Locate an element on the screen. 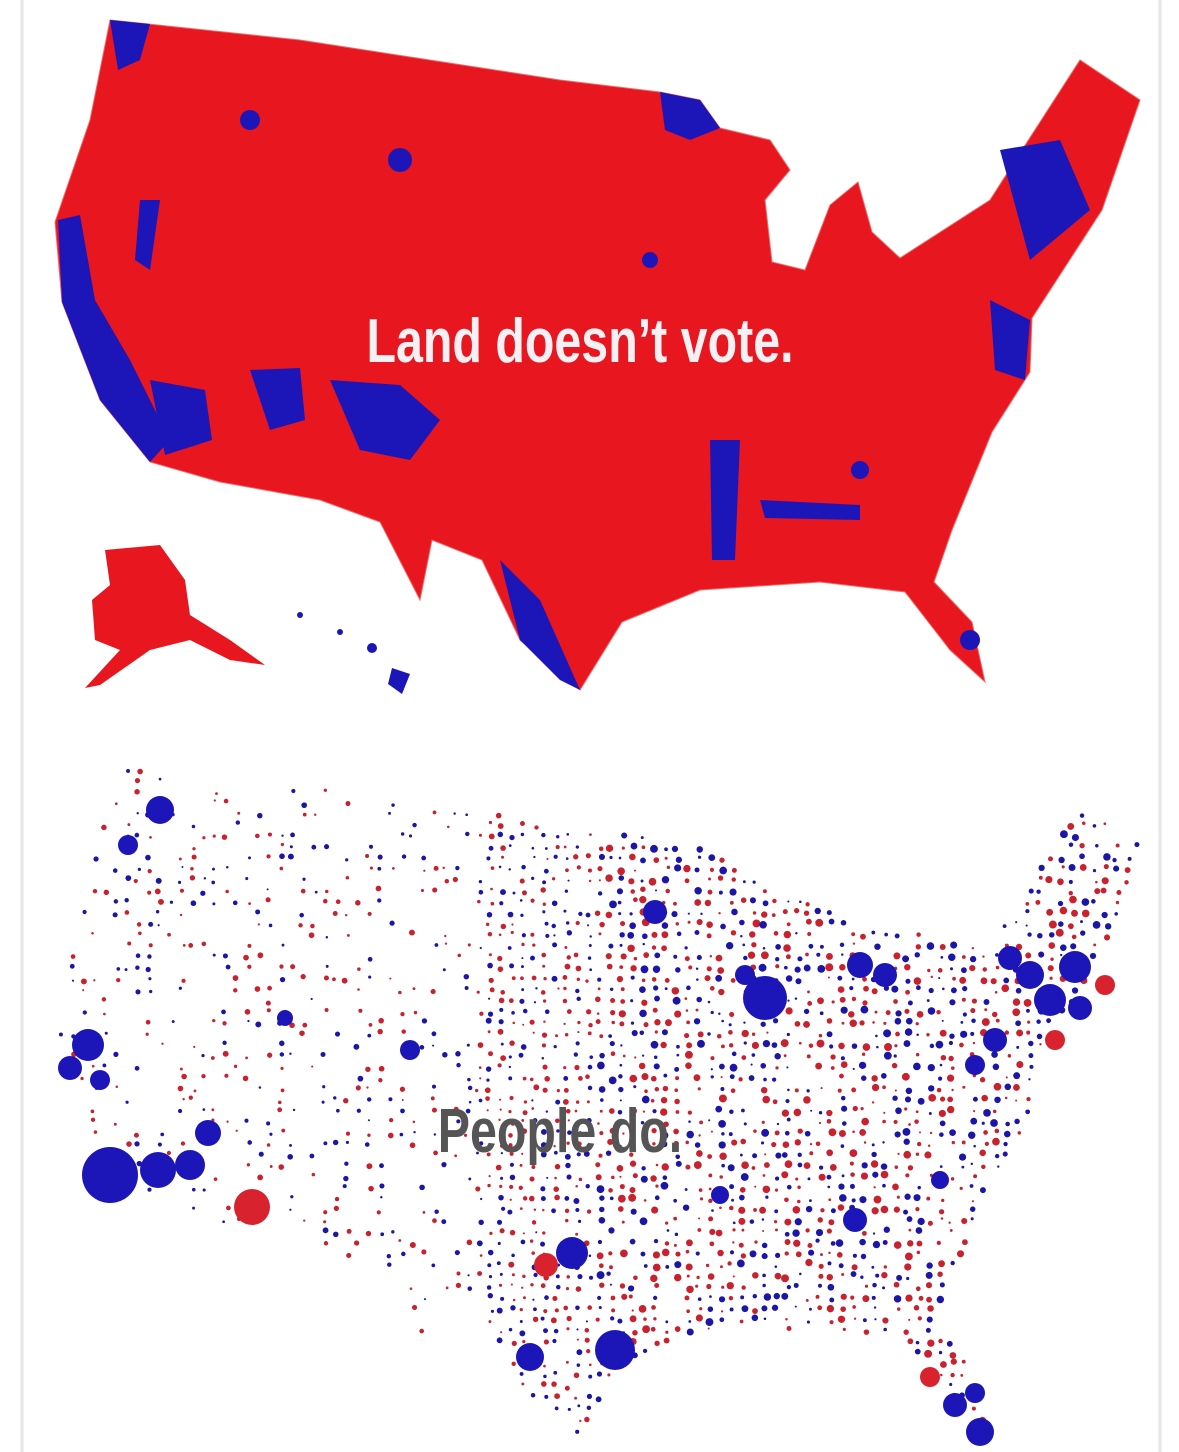  blue-region is located at coordinates (970, 640).